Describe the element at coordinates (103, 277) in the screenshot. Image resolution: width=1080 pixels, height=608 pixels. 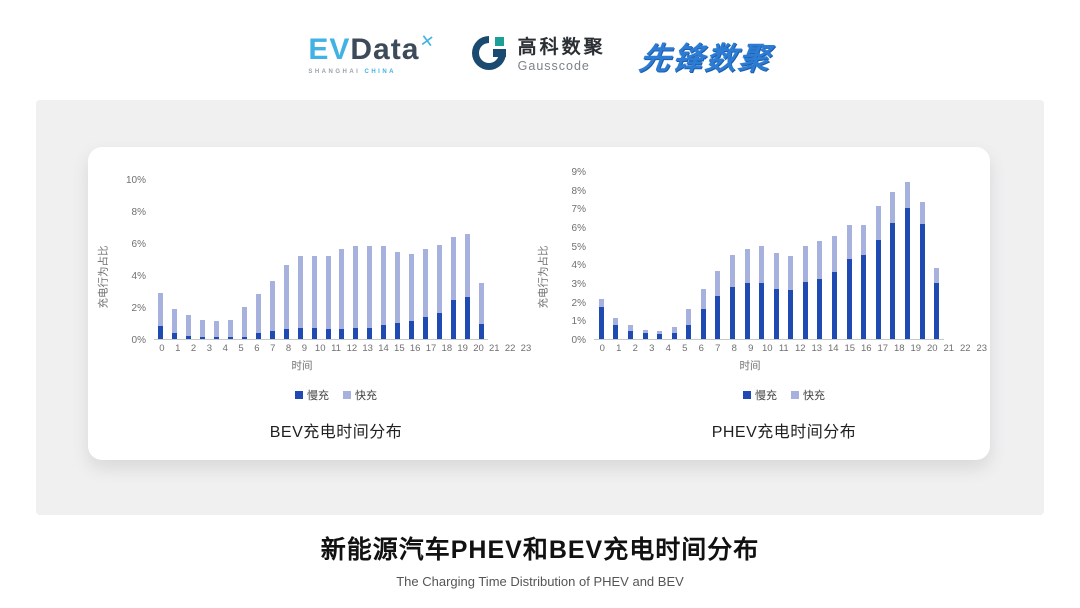
I see `bev-y-axis-title: 充电行为占比` at that location.